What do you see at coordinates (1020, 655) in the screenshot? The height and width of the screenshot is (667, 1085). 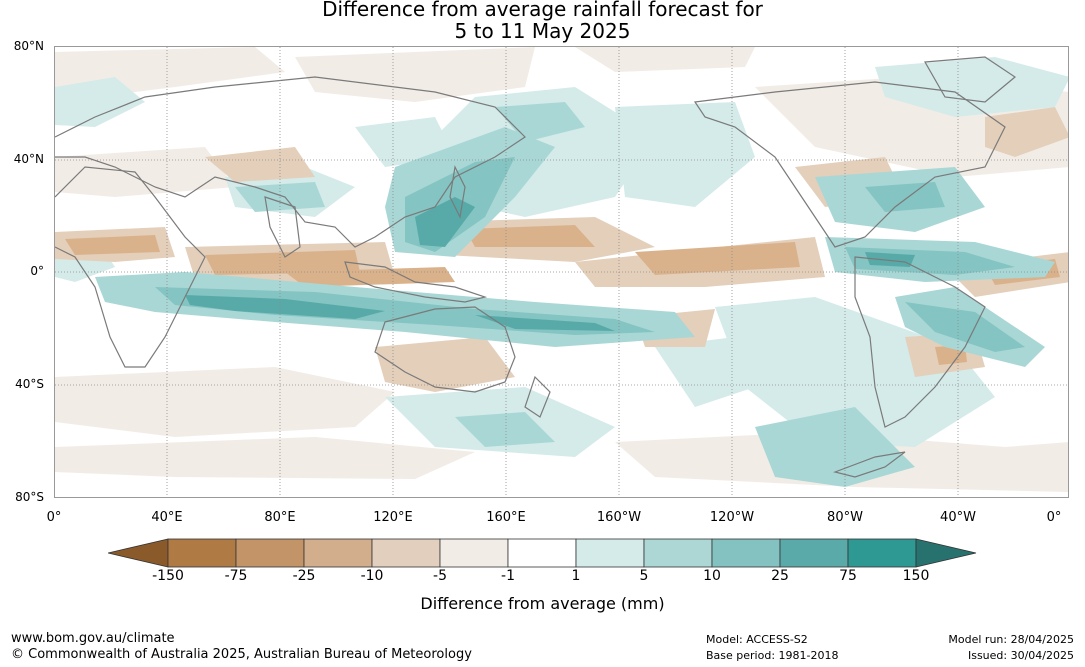 I see `footer-issued: Issued: 30/04/2025` at bounding box center [1020, 655].